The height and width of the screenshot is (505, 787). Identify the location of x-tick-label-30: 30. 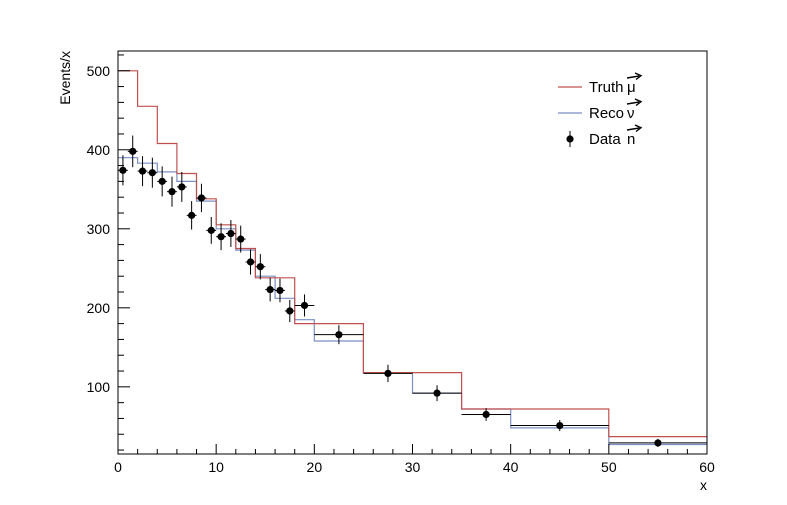
(413, 467).